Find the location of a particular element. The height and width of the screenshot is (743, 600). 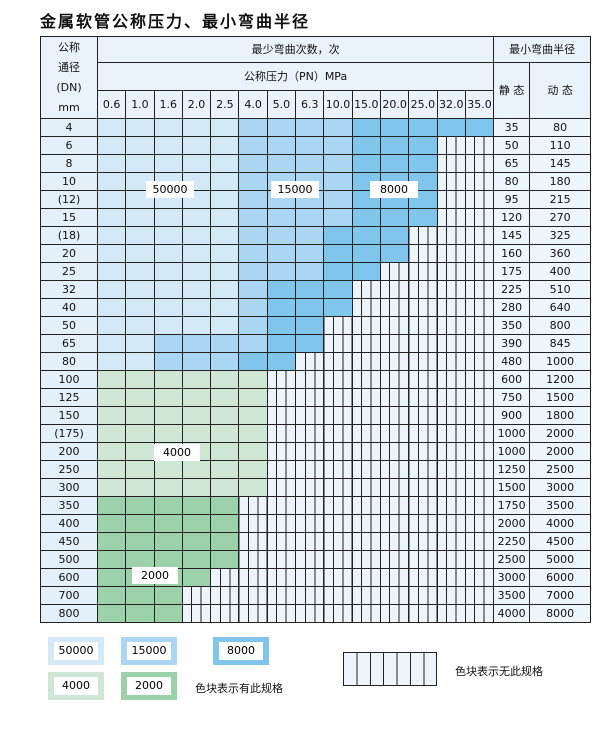

dn-cell: 125 is located at coordinates (69, 397).